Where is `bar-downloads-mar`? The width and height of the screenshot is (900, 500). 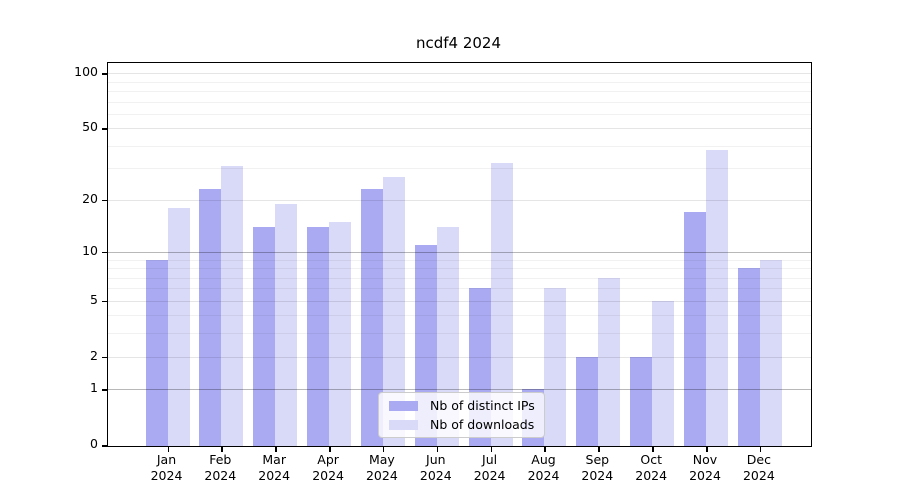
bar-downloads-mar is located at coordinates (286, 324).